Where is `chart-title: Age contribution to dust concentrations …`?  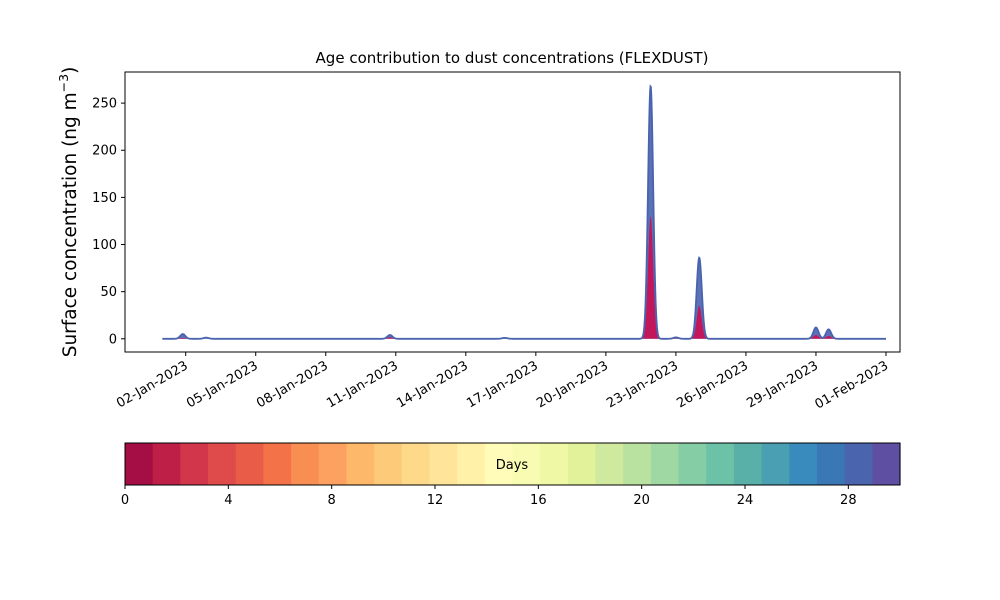 chart-title: Age contribution to dust concentrations … is located at coordinates (512, 58).